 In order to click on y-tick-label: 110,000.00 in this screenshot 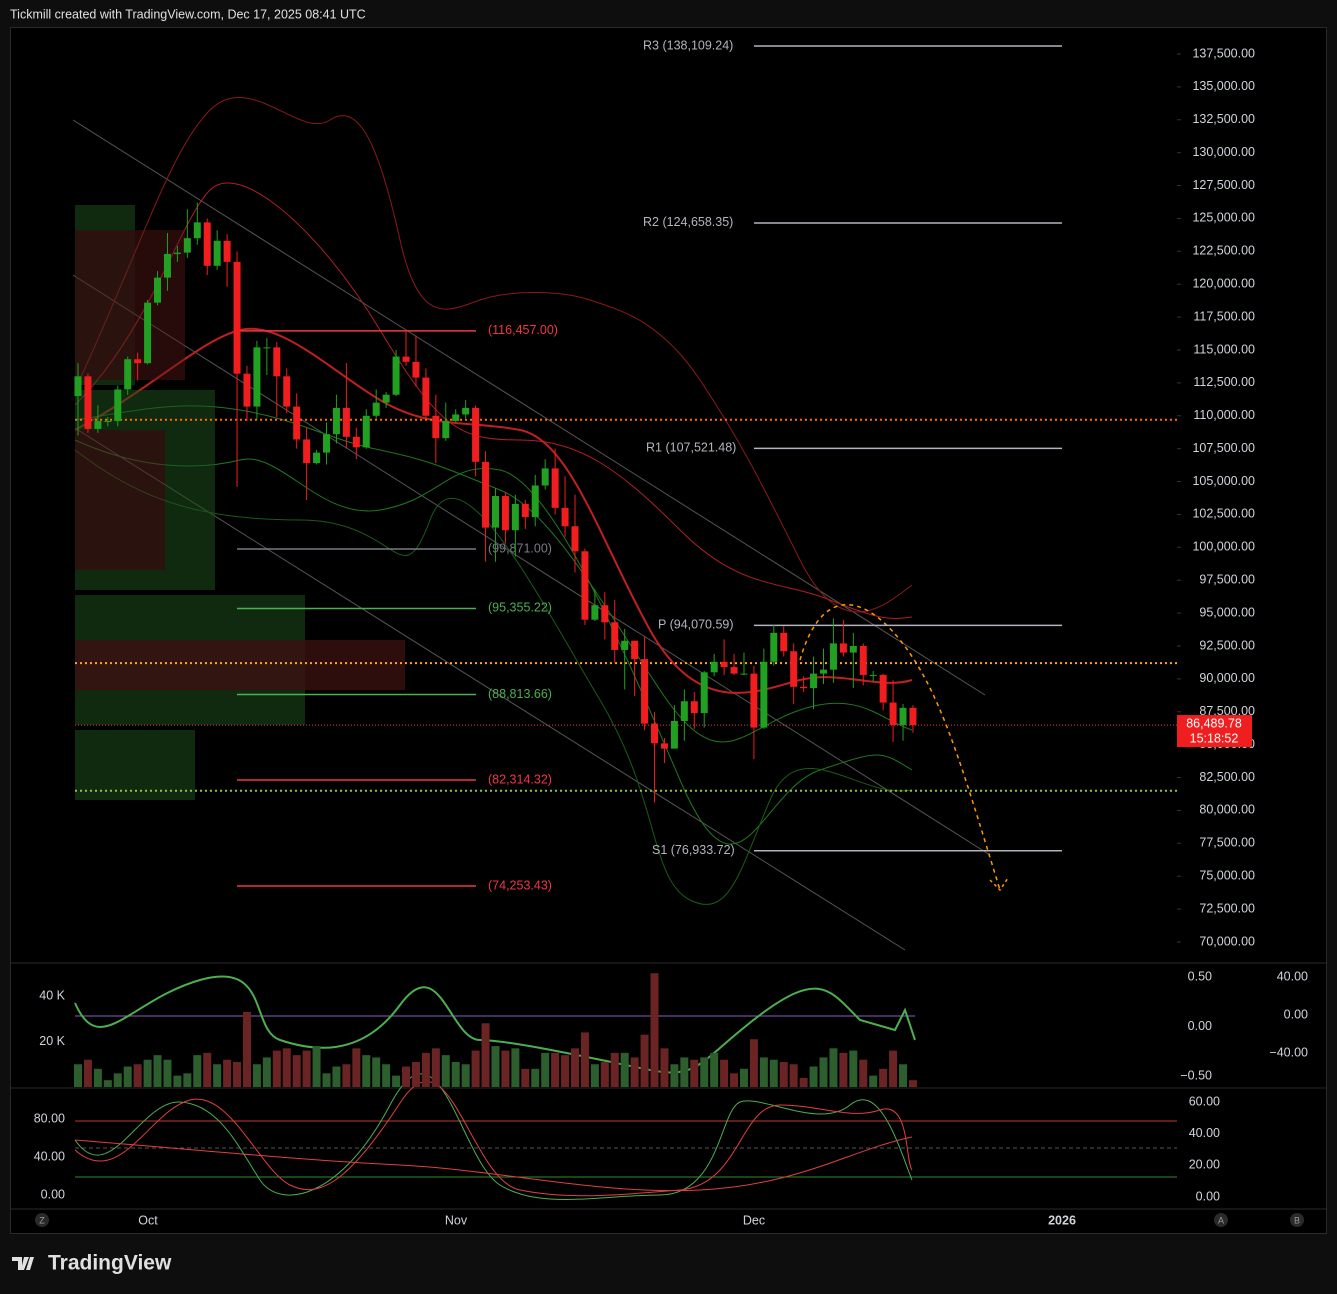, I will do `click(1224, 415)`.